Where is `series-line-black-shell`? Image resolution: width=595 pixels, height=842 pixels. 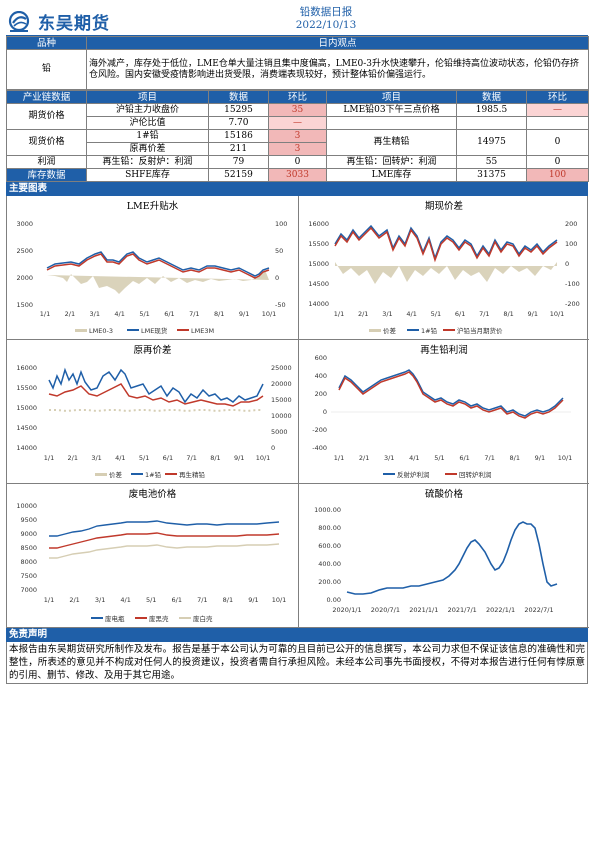
series-line-black-shell is located at coordinates (164, 540).